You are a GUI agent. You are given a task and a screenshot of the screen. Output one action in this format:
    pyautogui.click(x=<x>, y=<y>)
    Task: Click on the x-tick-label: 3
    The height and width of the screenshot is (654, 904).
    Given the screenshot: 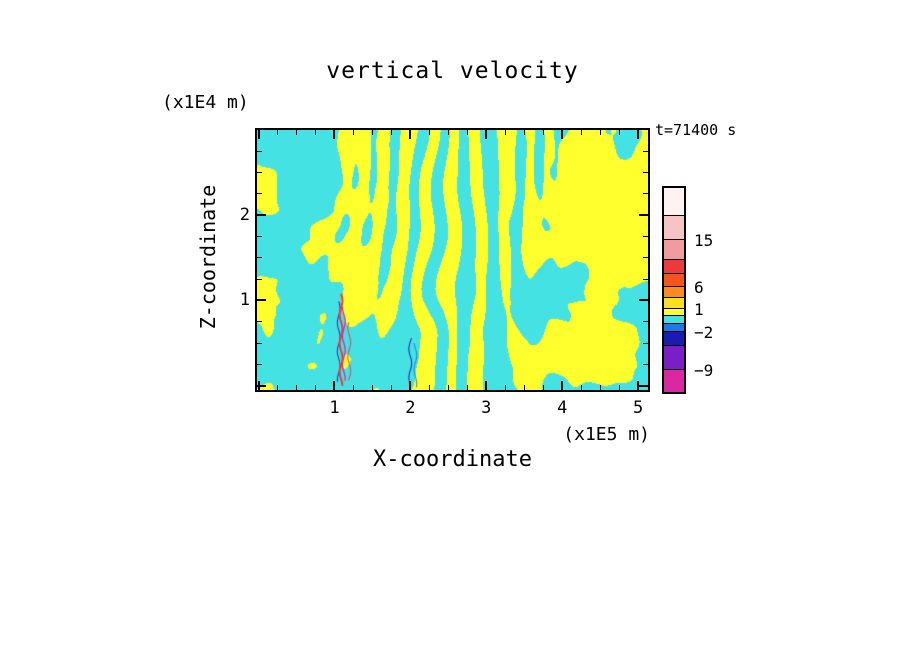 What is the action you would take?
    pyautogui.click(x=486, y=408)
    